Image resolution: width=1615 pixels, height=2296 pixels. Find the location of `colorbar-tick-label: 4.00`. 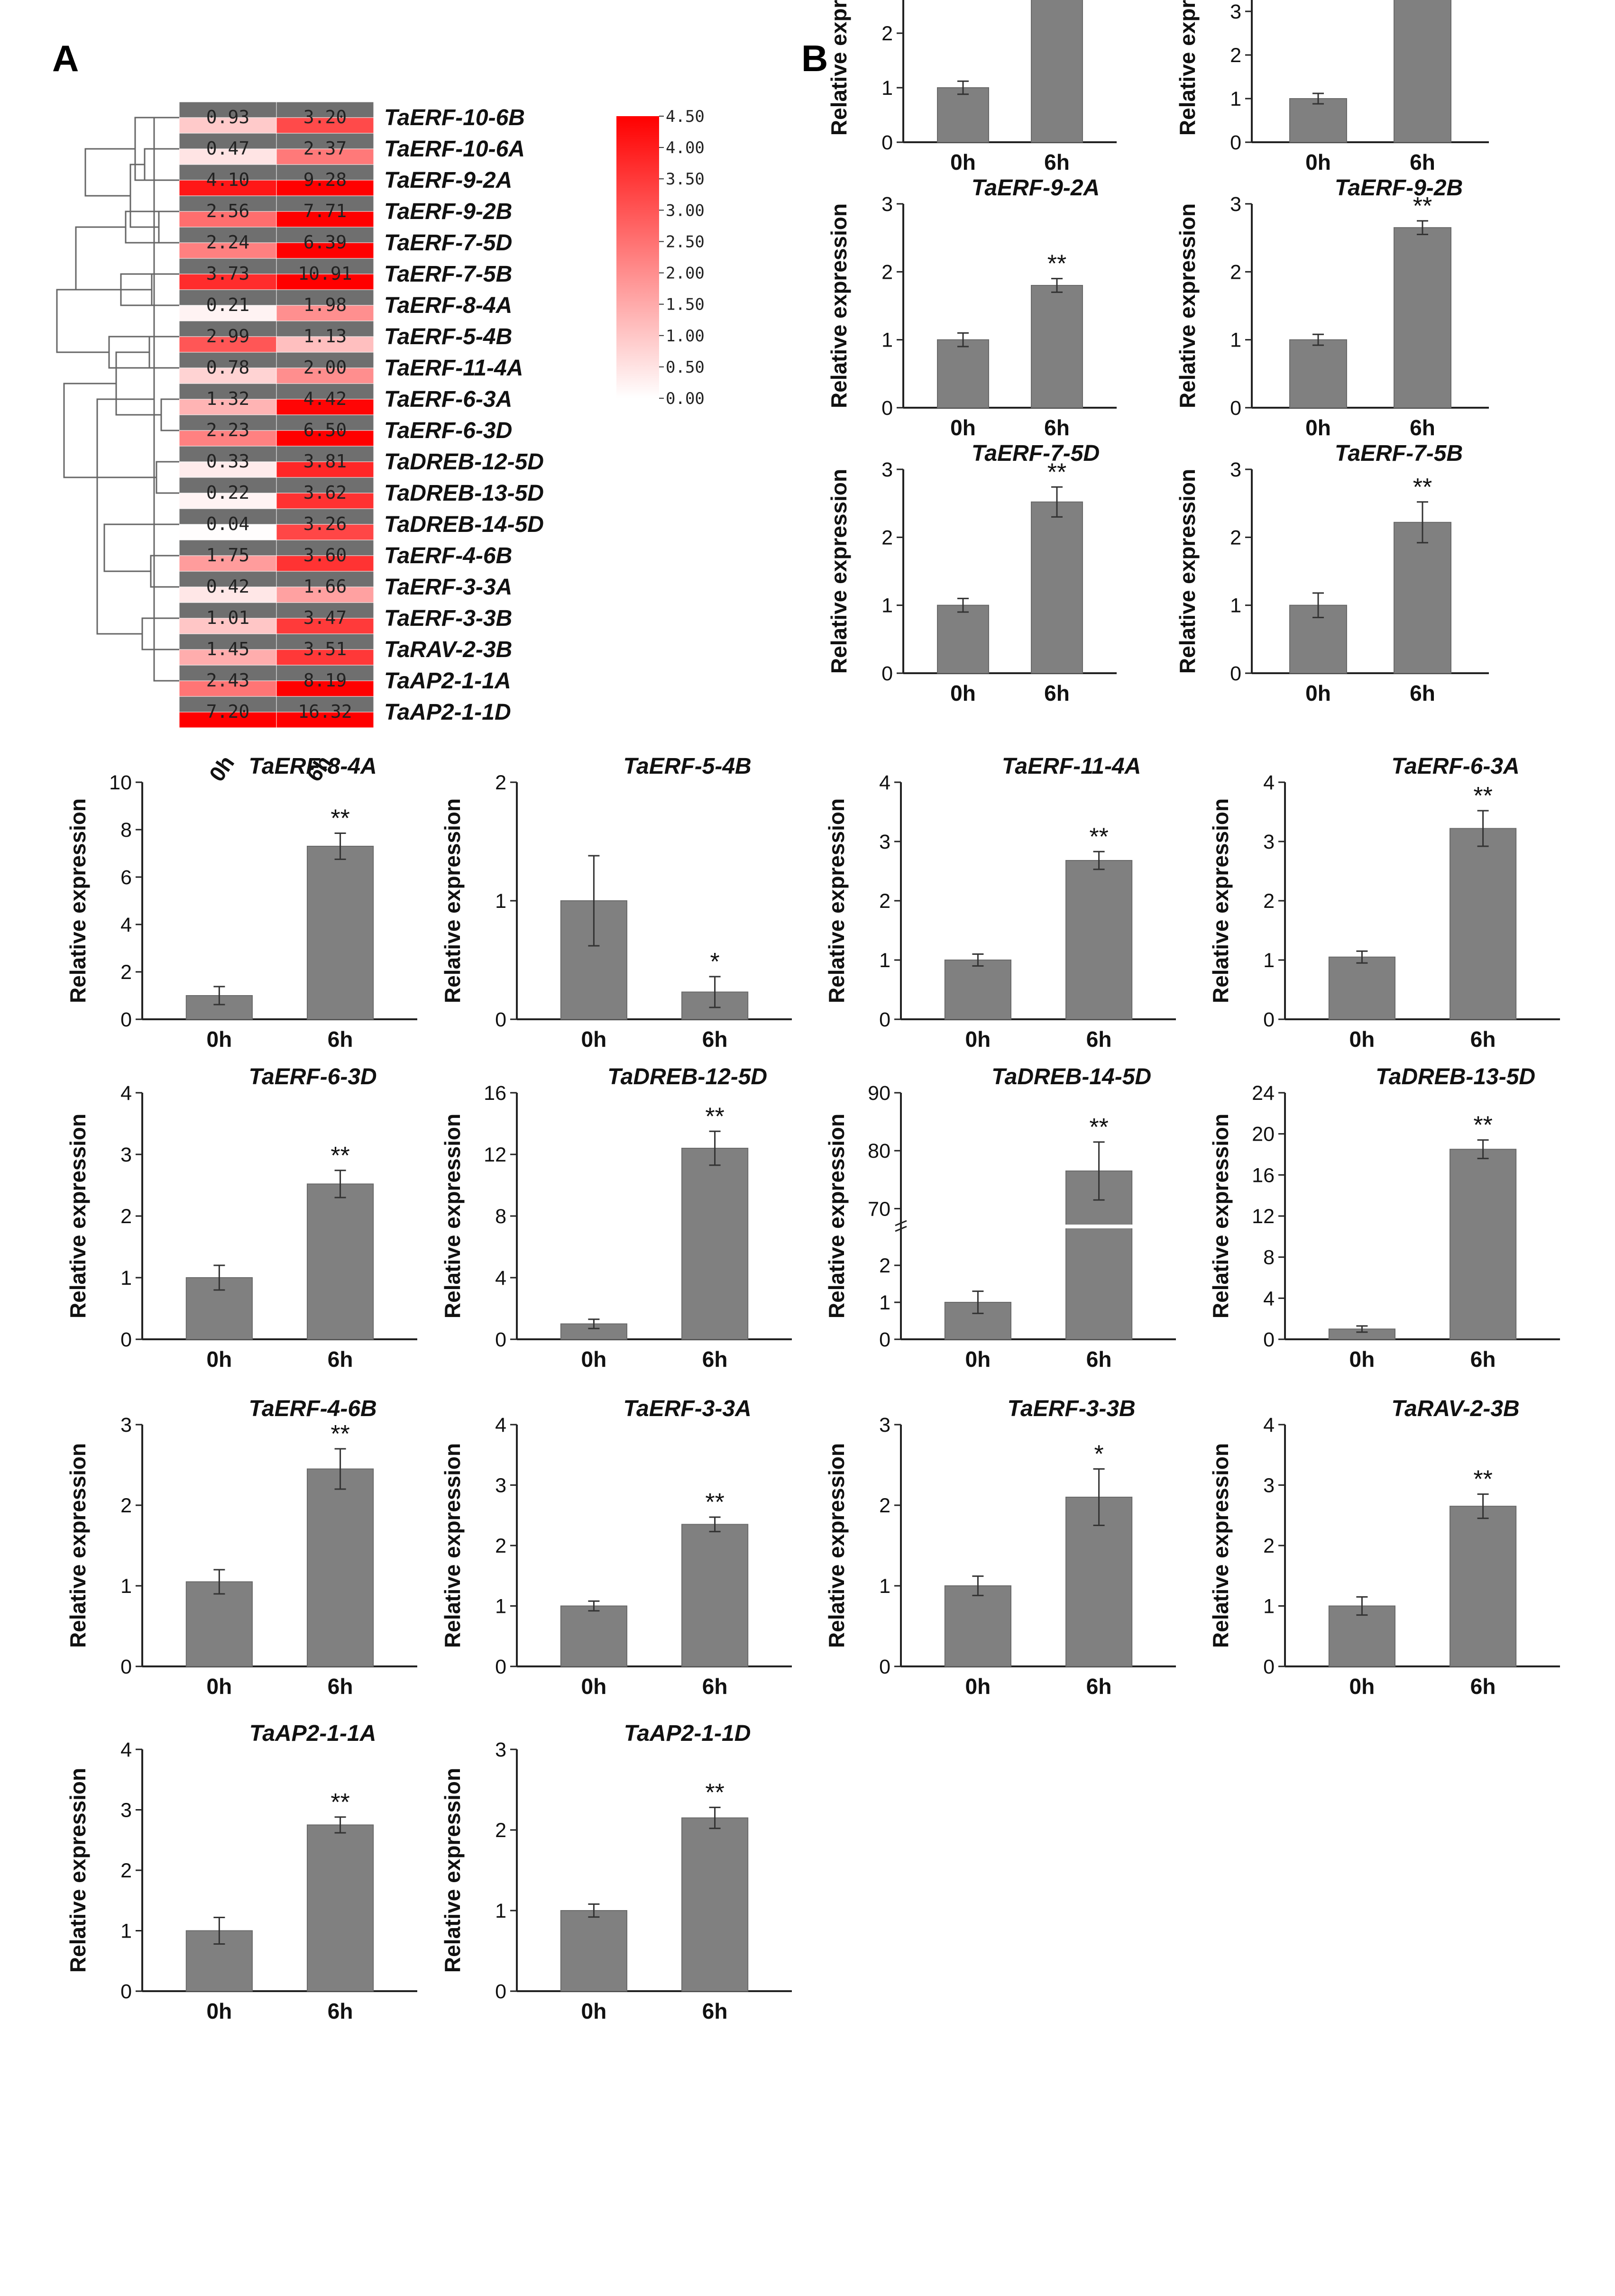

colorbar-tick-label: 4.00 is located at coordinates (686, 147).